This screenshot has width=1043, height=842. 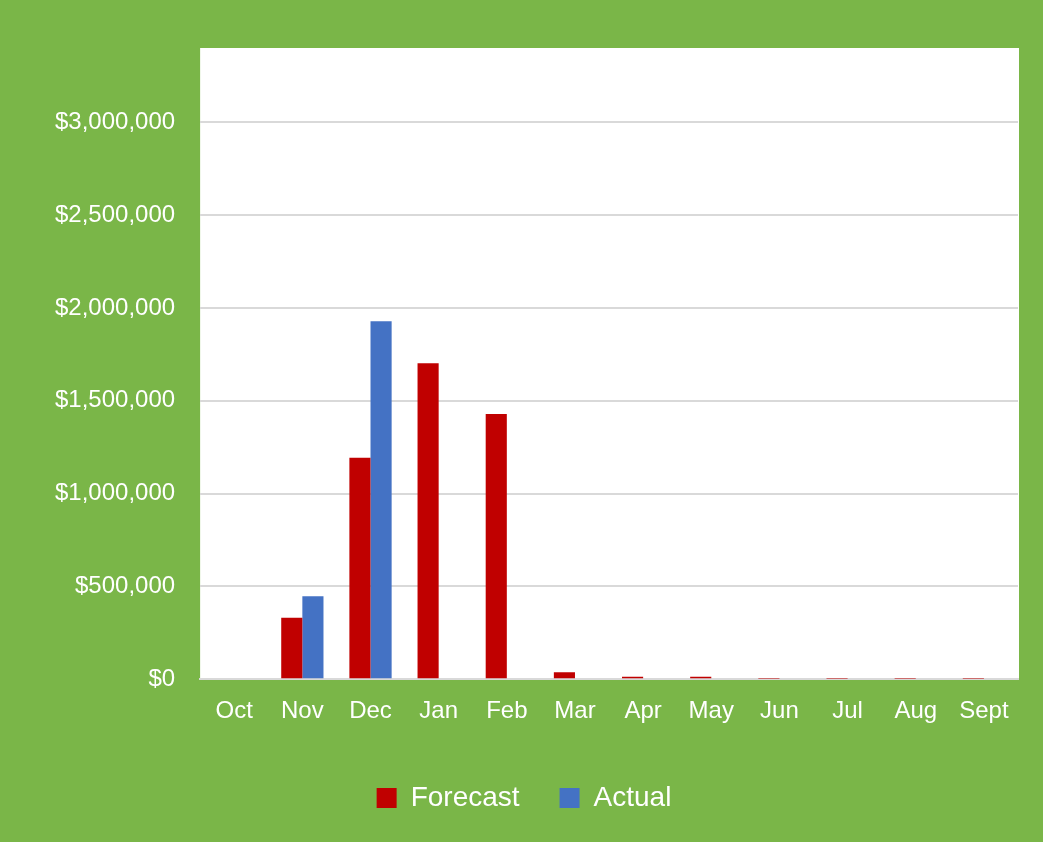 I want to click on legend-label: Forecast, so click(x=465, y=796).